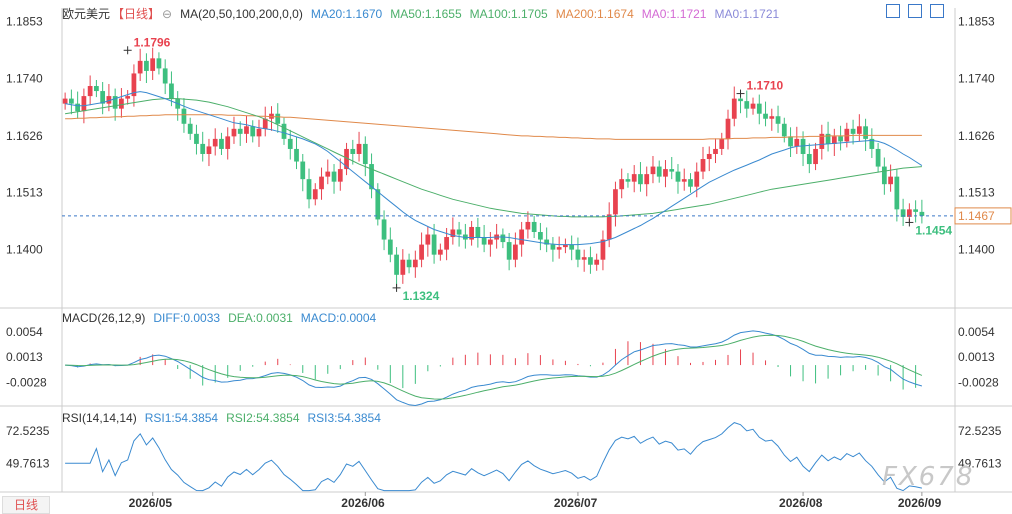  I want to click on time-tick-label: 2026/08, so click(801, 503).